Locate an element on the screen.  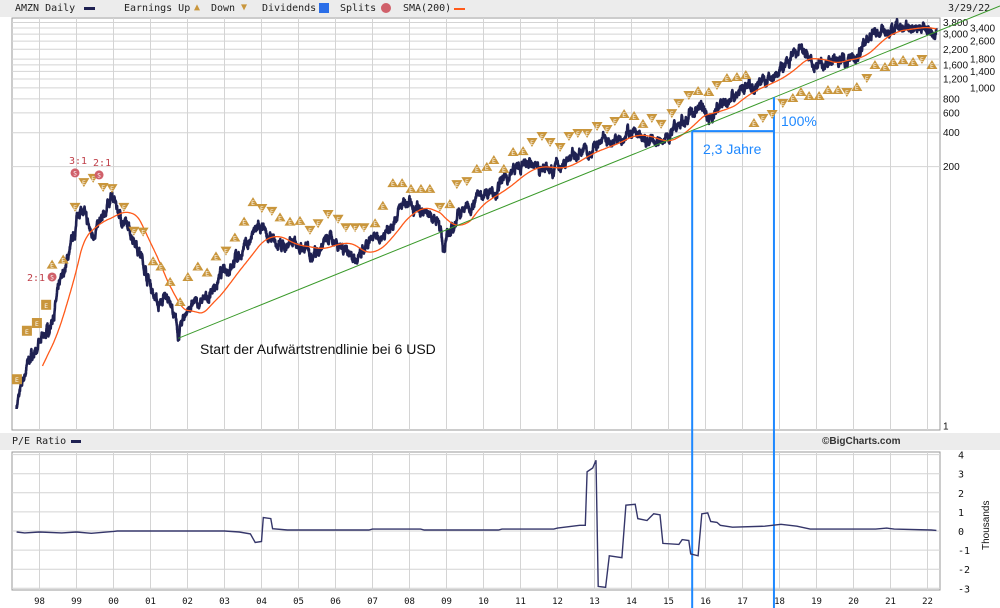
price-legend-swatch is located at coordinates (89, 8).